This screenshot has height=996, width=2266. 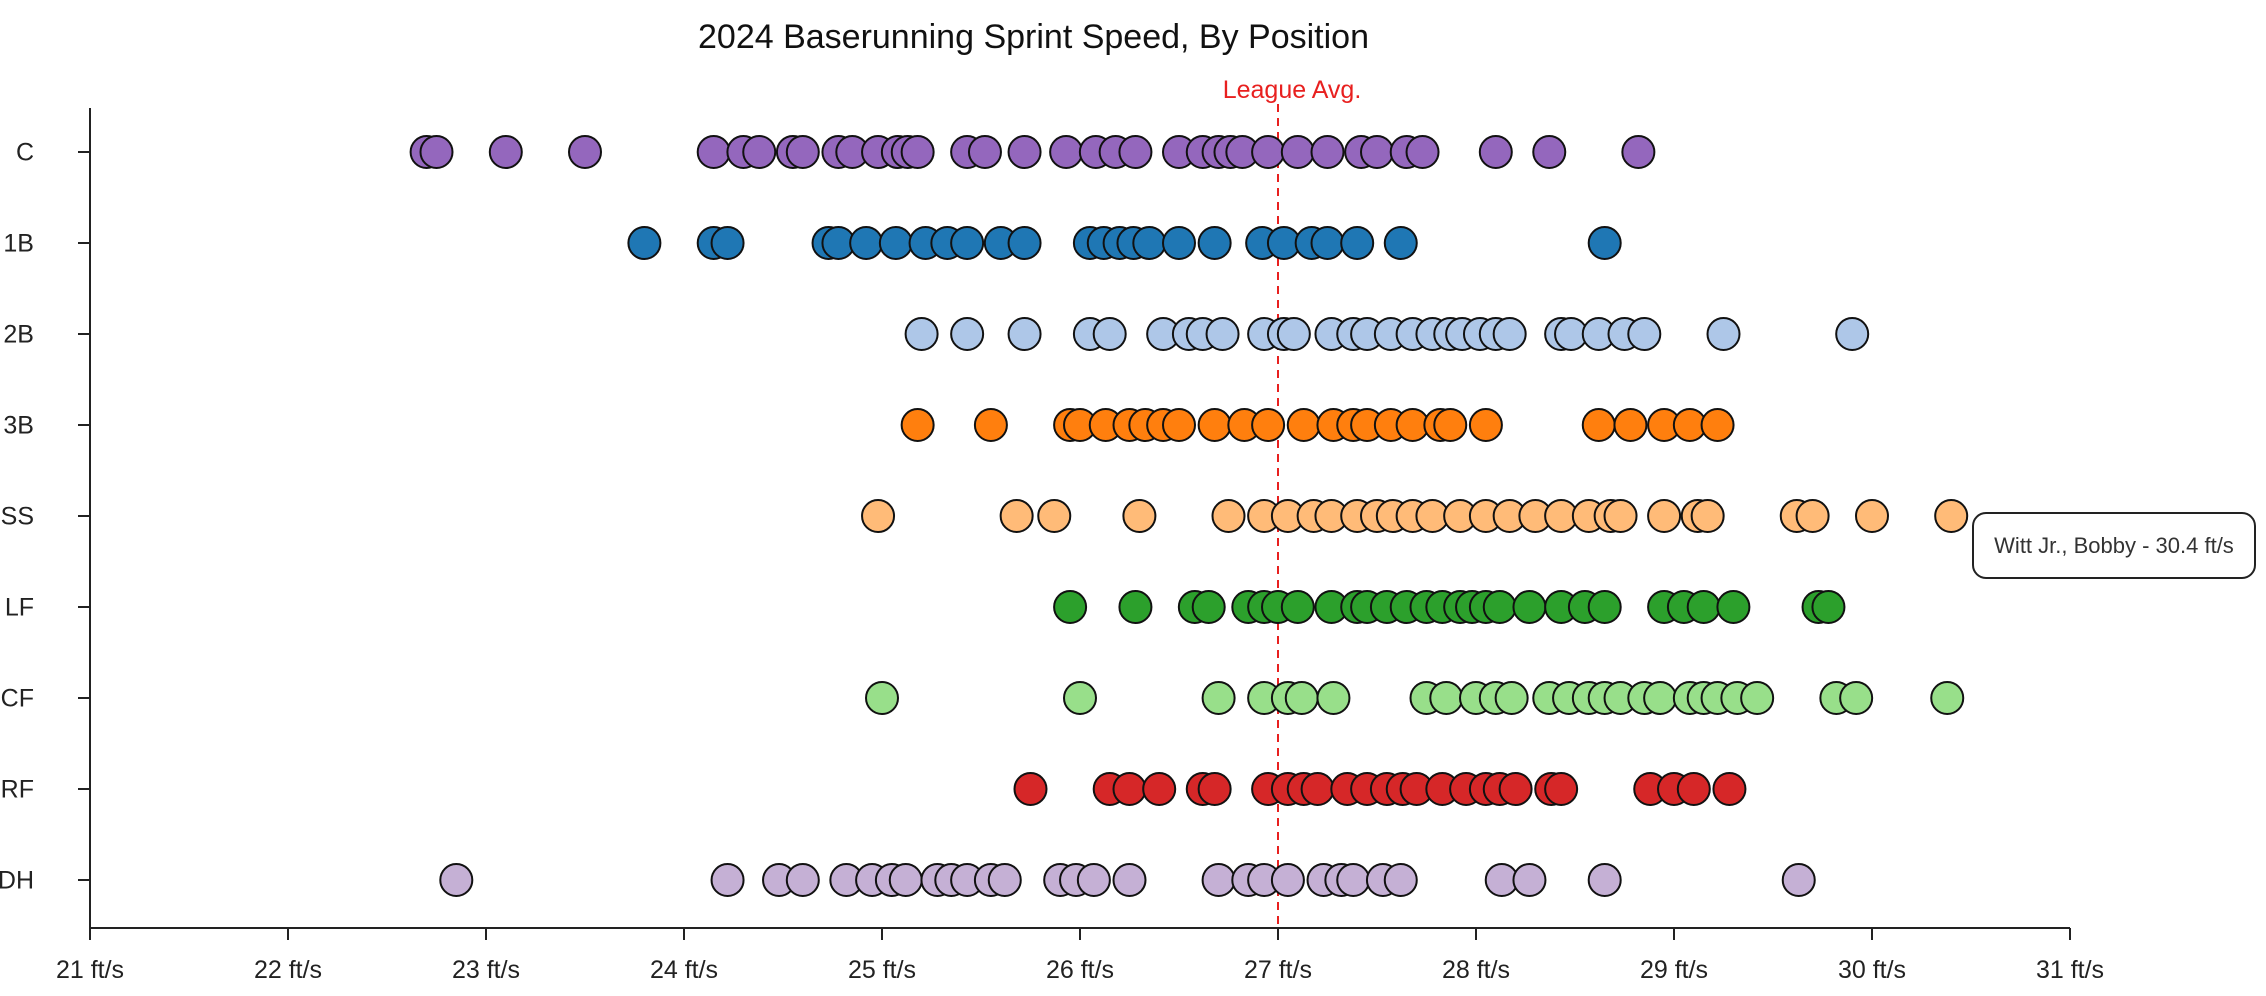 I want to click on x-tick-label: 25 ft/s, so click(x=882, y=970).